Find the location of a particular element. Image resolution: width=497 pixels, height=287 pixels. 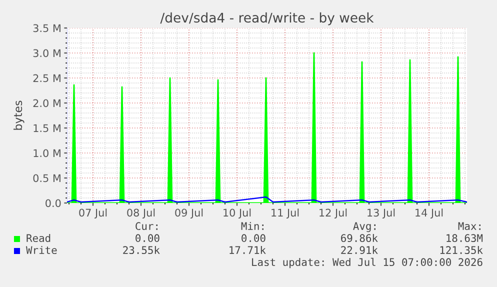

y-tick-label: 0.5 M is located at coordinates (46, 178).